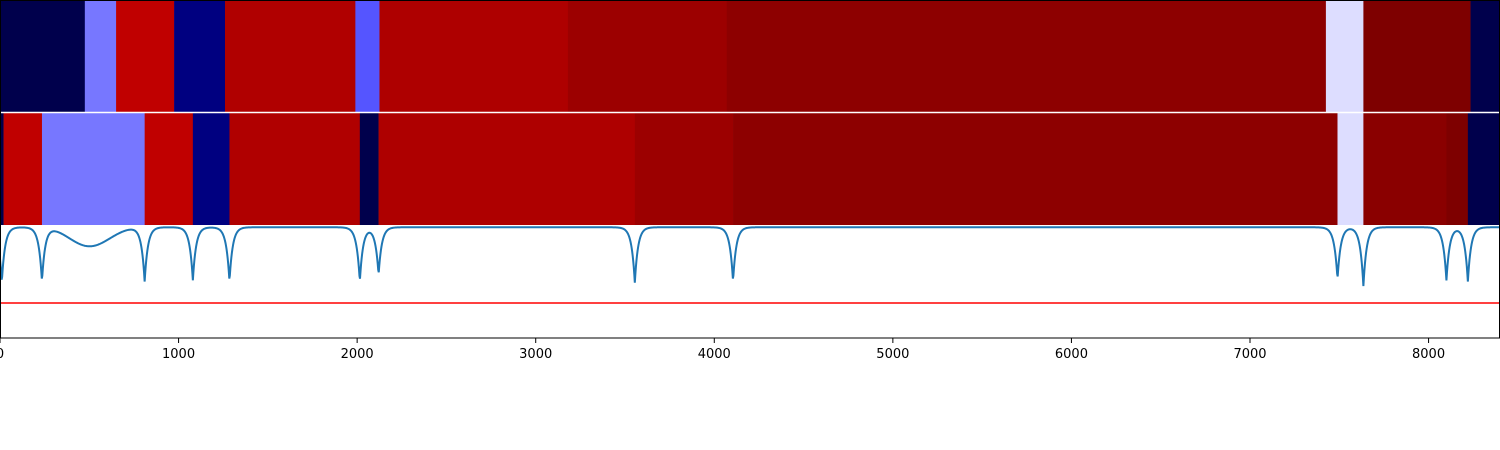 The image size is (1500, 450). Describe the element at coordinates (1428, 354) in the screenshot. I see `x-tick-label-8000: 8000` at that location.